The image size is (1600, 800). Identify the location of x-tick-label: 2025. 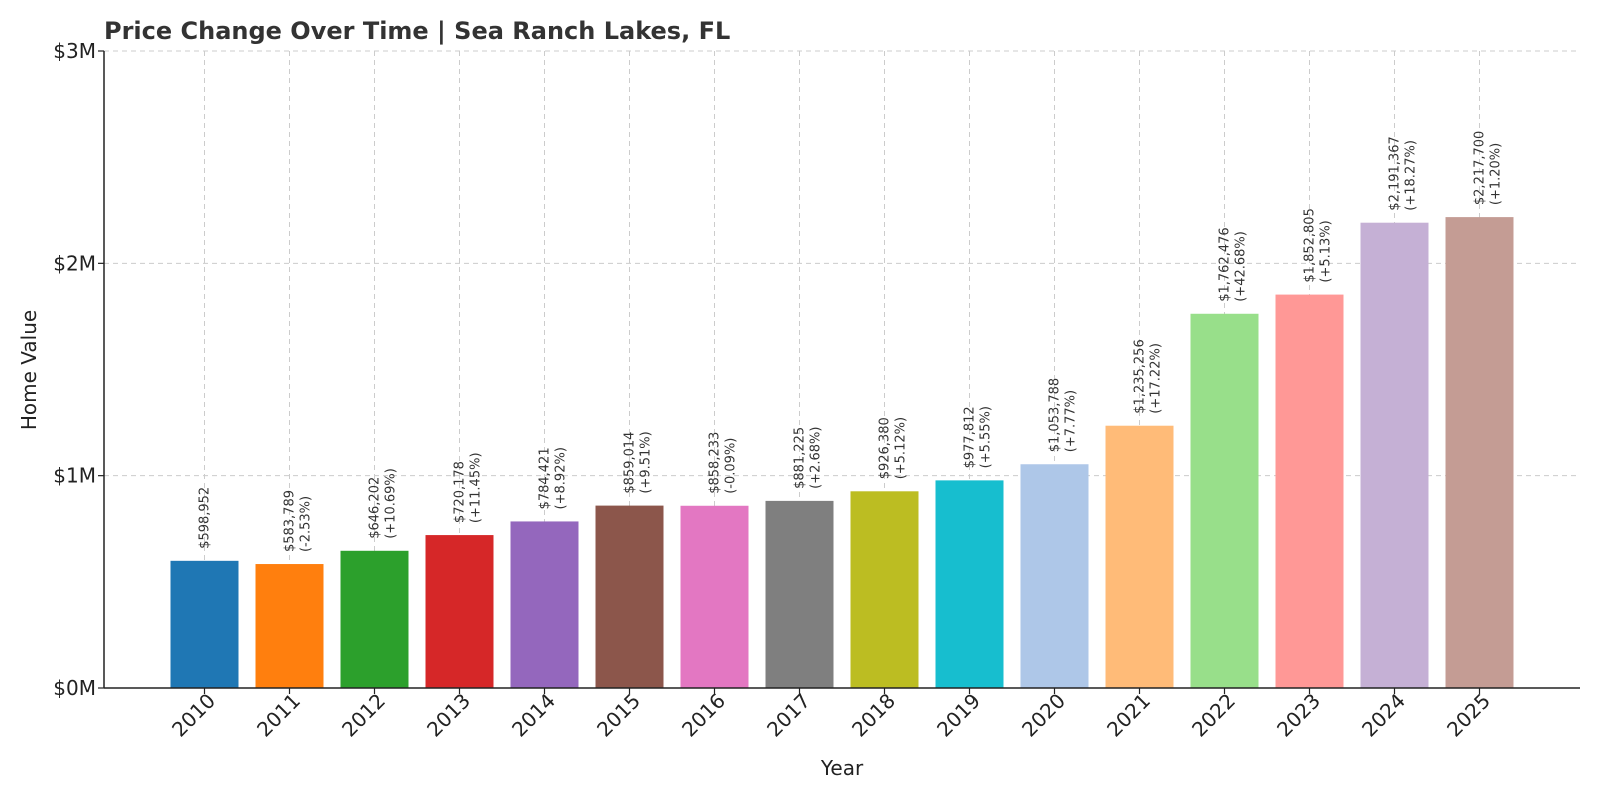
(1468, 715).